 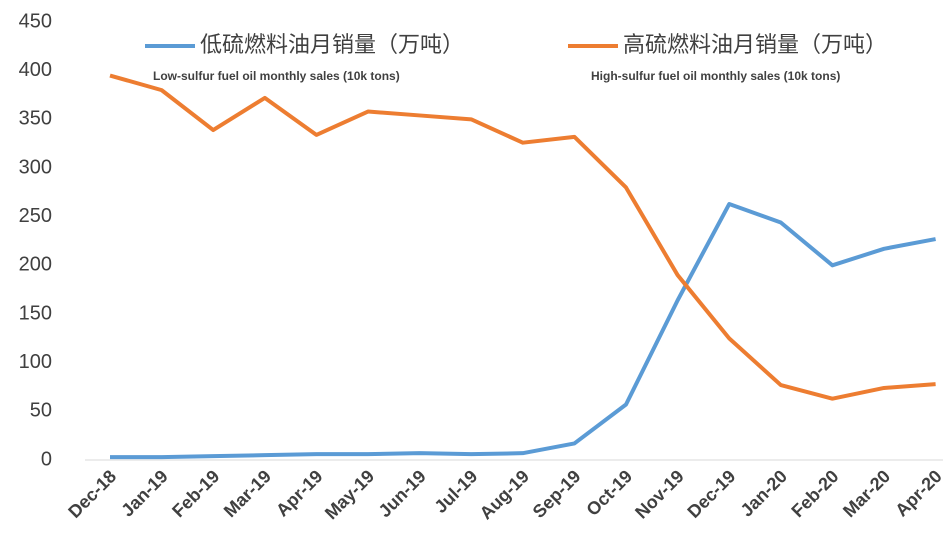 I want to click on x-tick-label: Apr-19, so click(x=299, y=493).